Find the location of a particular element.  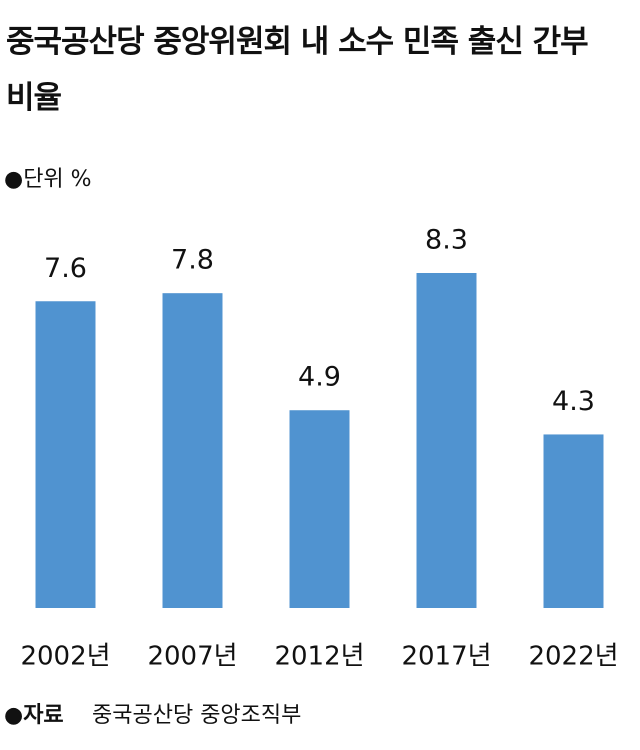

unit-label: ●단위 % is located at coordinates (48, 179).